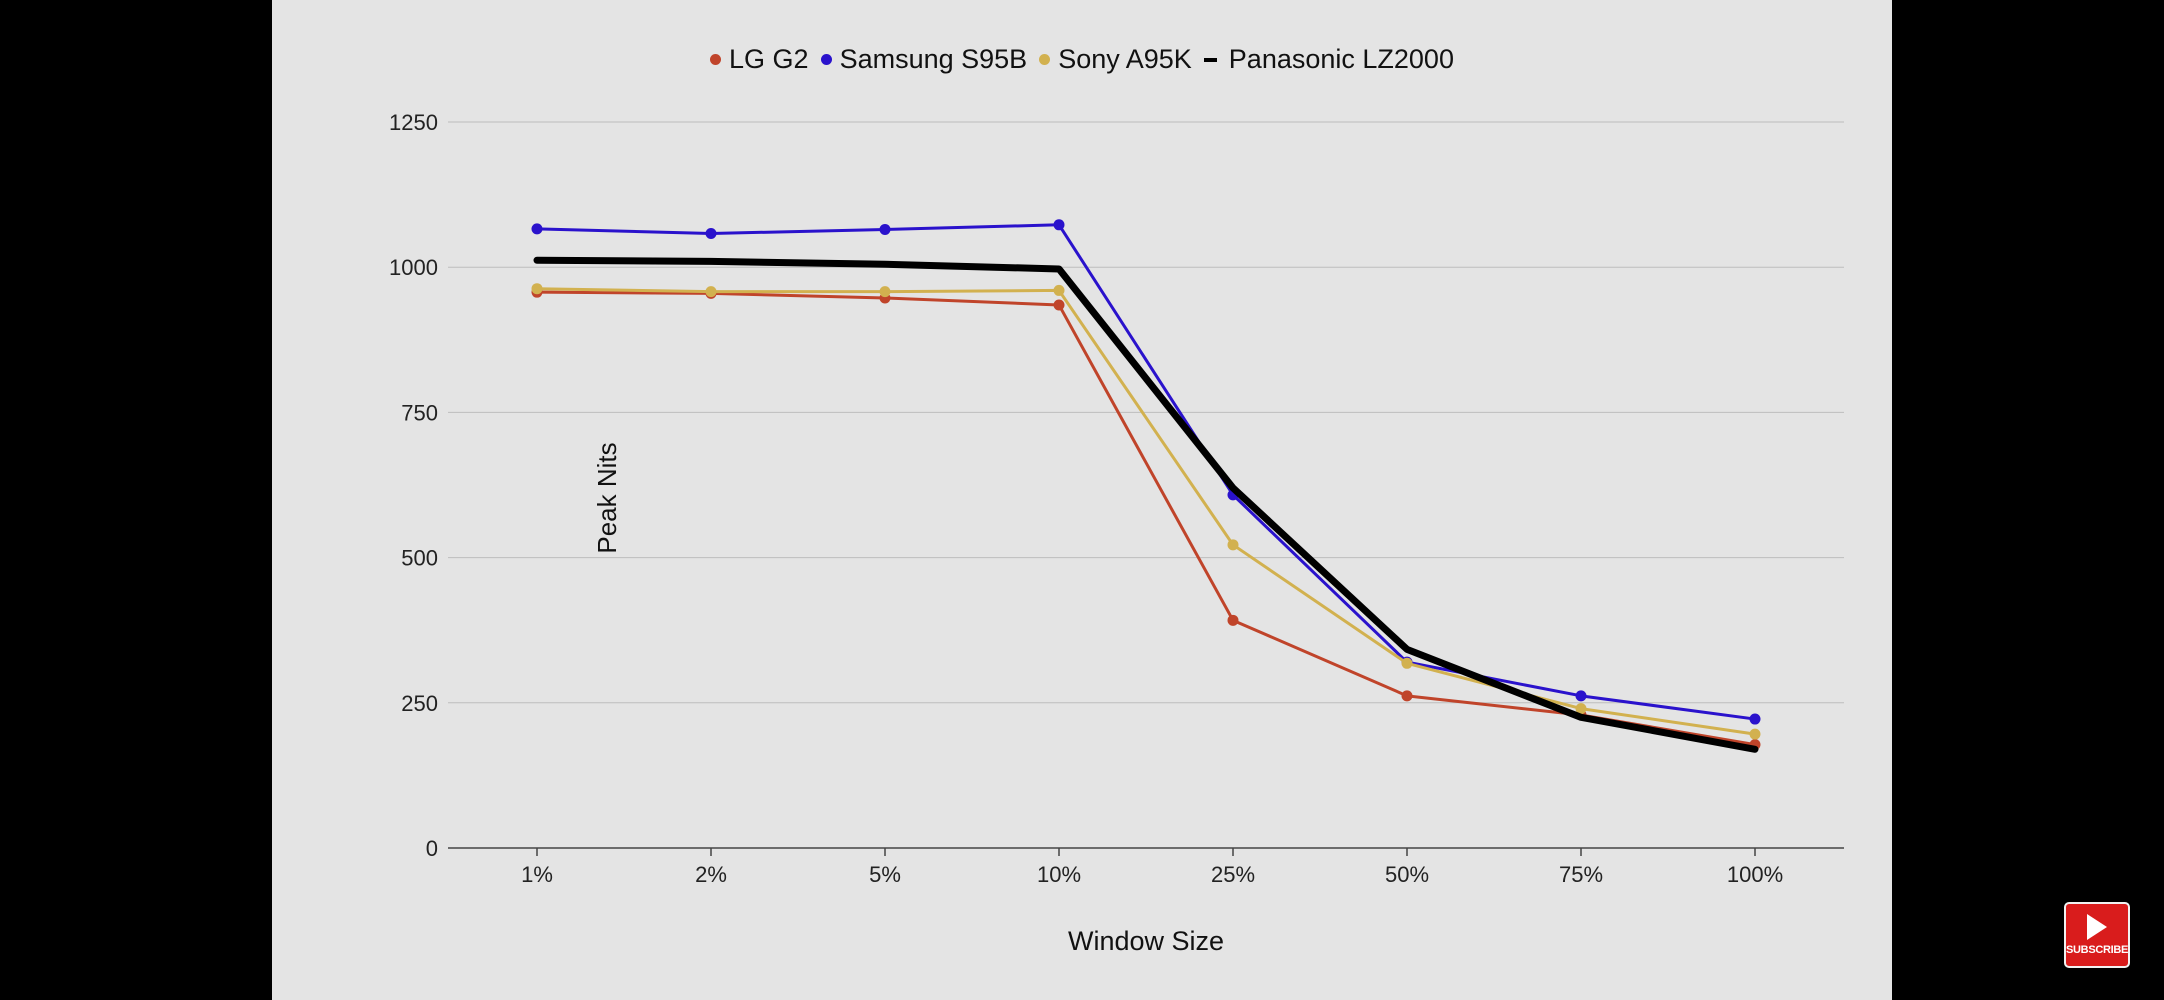 This screenshot has width=2164, height=1000. Describe the element at coordinates (1233, 874) in the screenshot. I see `x-tick-label: 25%` at that location.